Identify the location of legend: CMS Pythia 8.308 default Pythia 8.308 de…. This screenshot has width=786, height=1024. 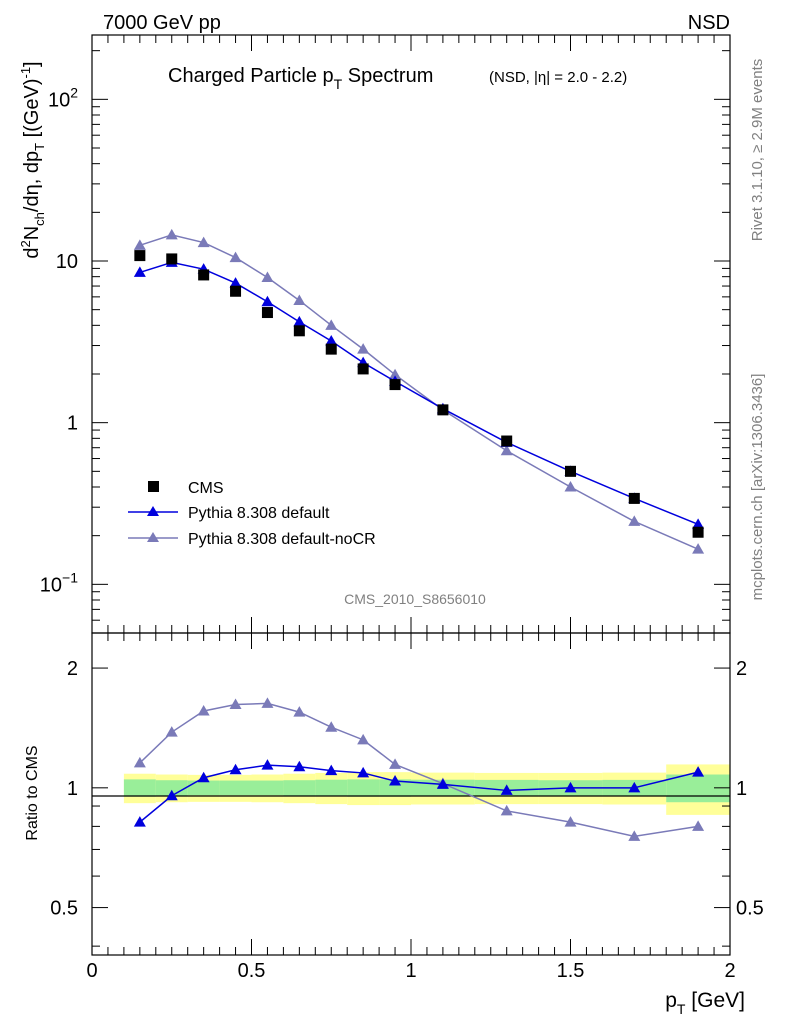
(252, 514).